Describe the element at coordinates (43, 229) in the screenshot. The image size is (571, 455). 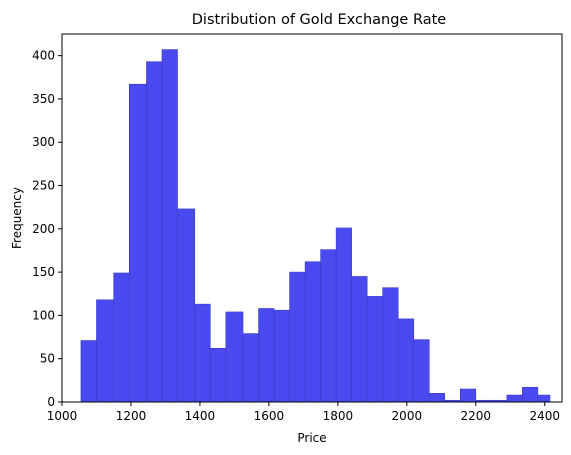
I see `y-tick-label: 200` at that location.